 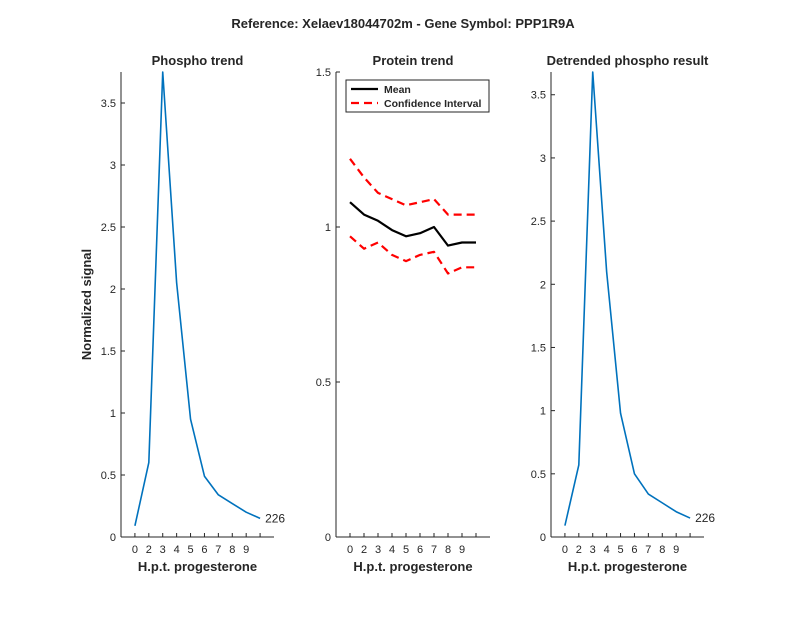 I want to click on panel-title: Detrended phospho result, so click(x=628, y=60).